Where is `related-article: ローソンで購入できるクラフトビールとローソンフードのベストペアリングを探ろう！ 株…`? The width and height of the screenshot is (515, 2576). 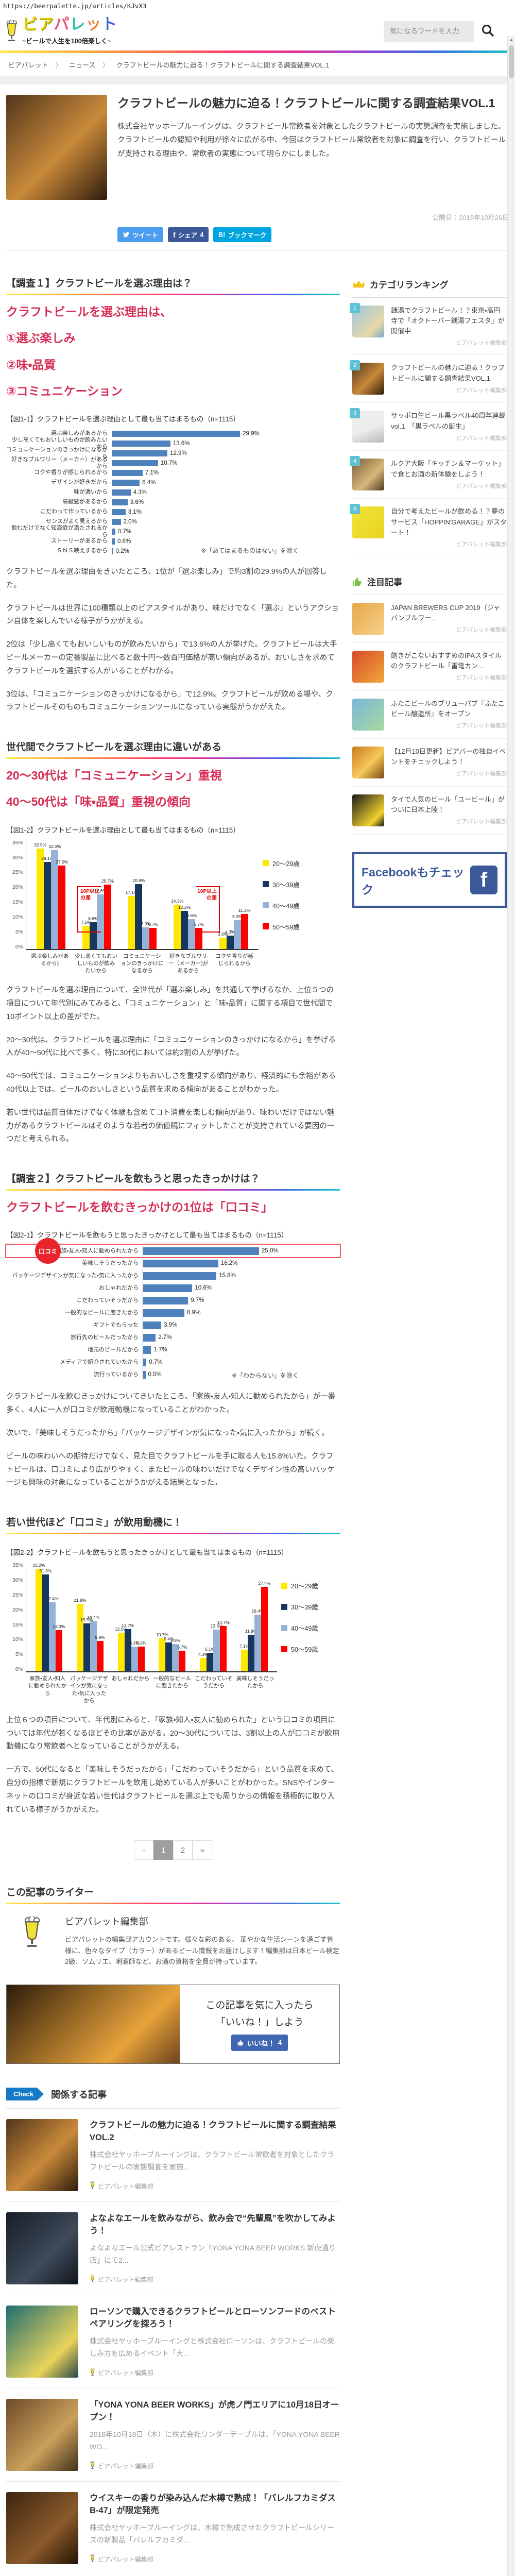
related-article: ローソンで購入できるクラフトビールとローソンフードのベストペアリングを探ろう！ 株… is located at coordinates (173, 2341).